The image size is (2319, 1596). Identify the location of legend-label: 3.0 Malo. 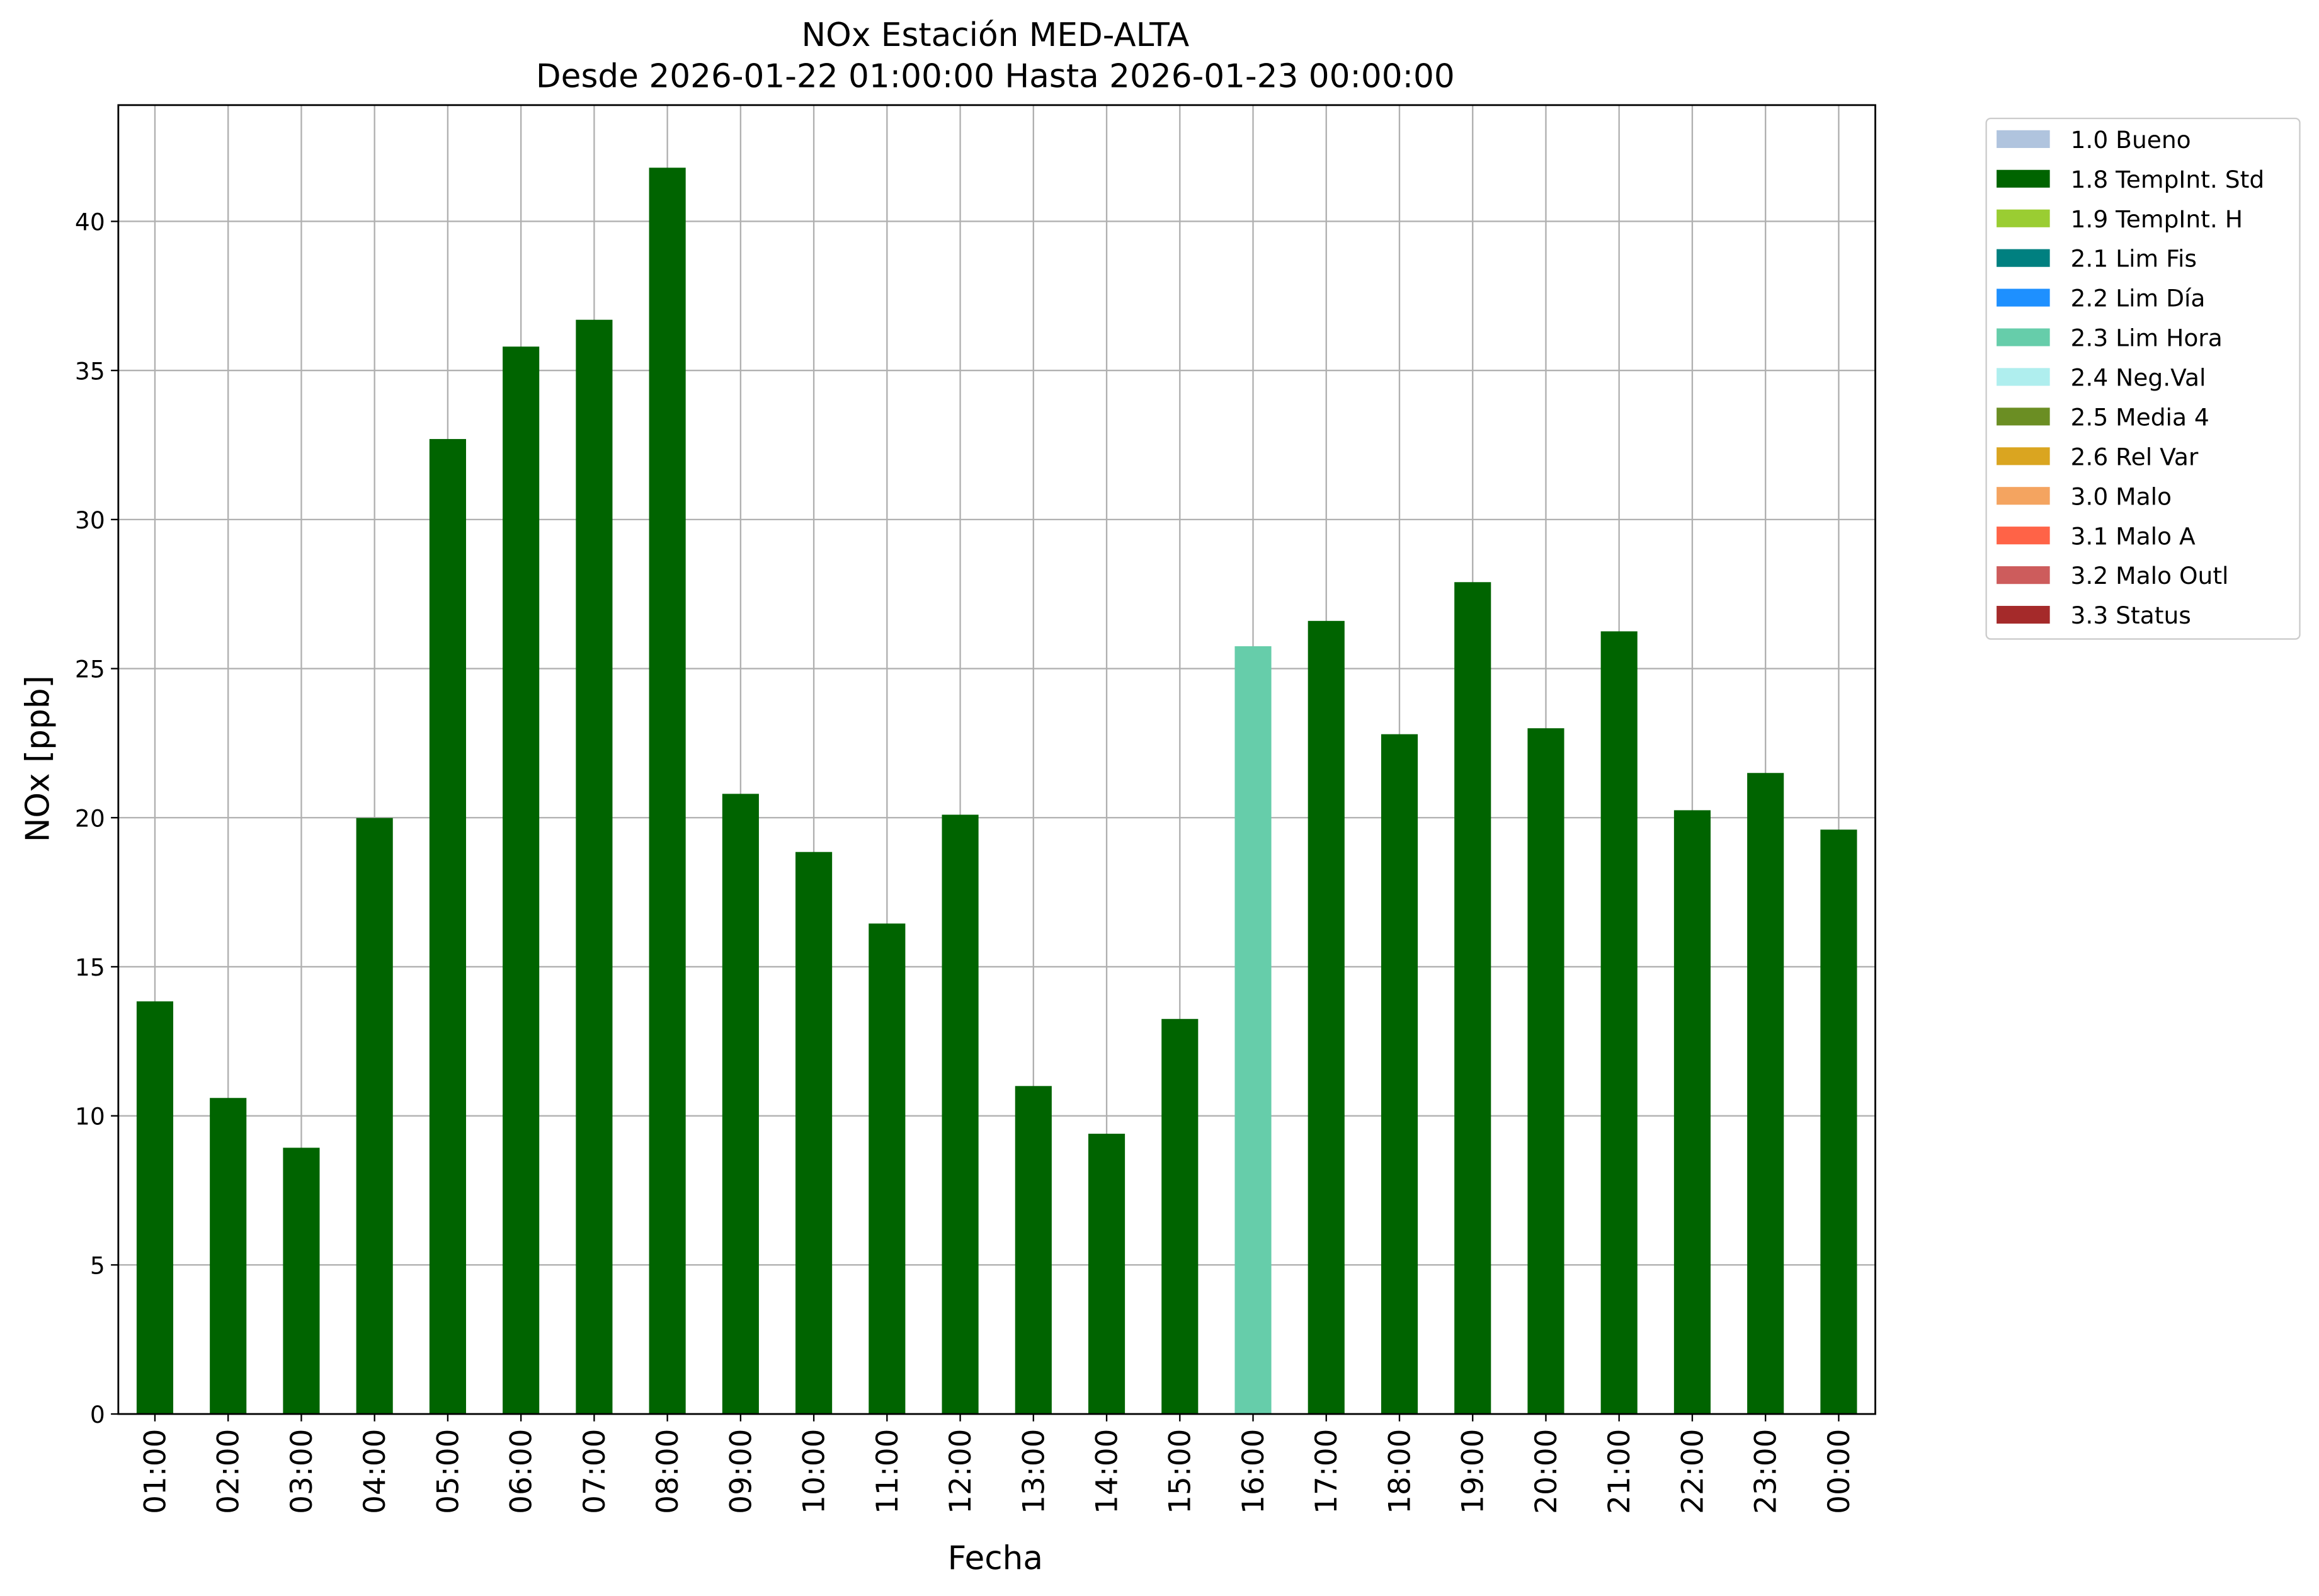
(2121, 496).